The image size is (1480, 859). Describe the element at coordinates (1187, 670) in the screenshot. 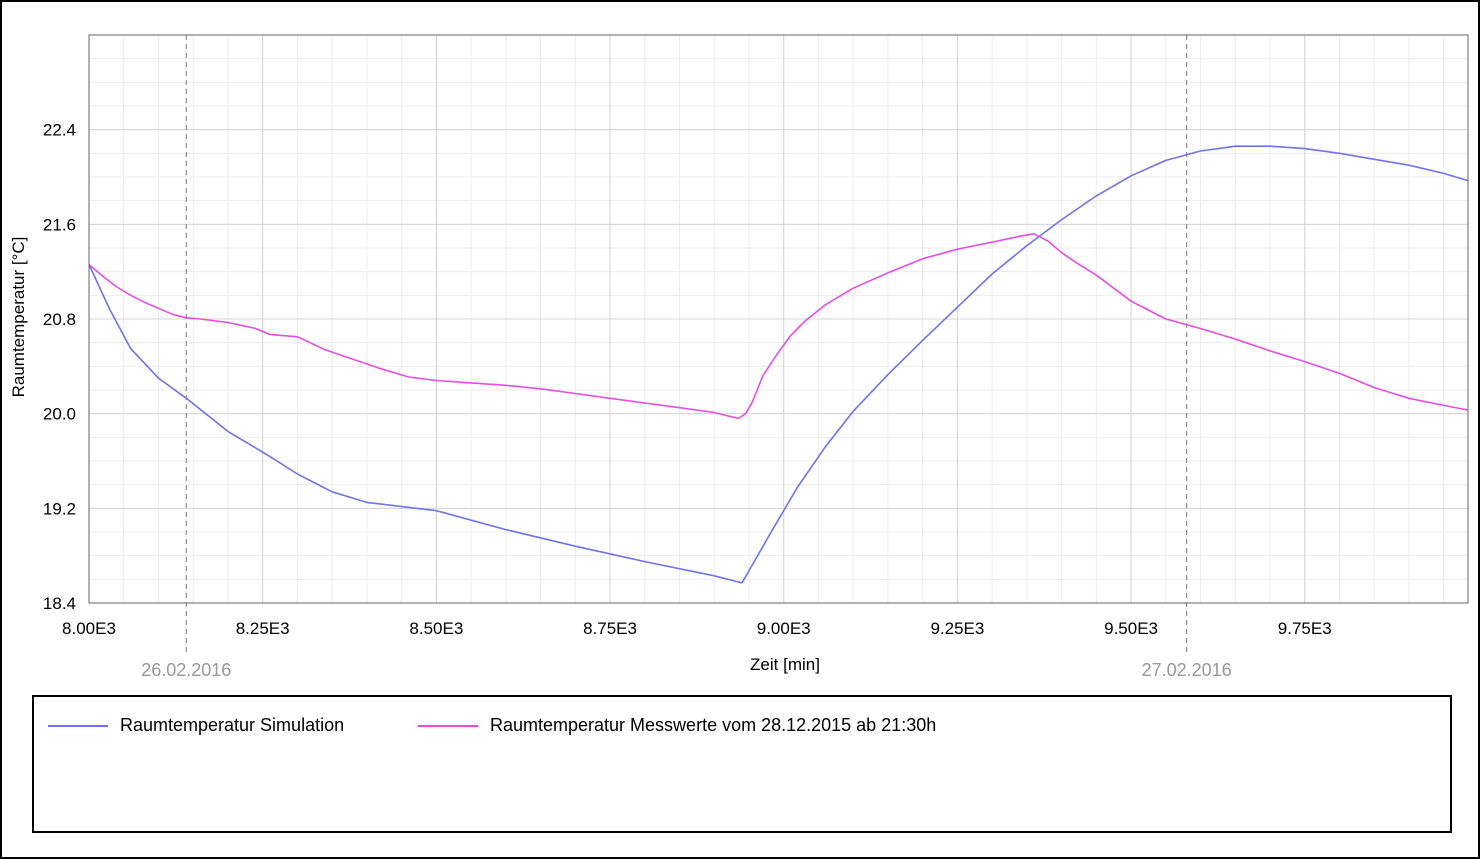

I see `date-marker-label: 27.02.2016` at that location.